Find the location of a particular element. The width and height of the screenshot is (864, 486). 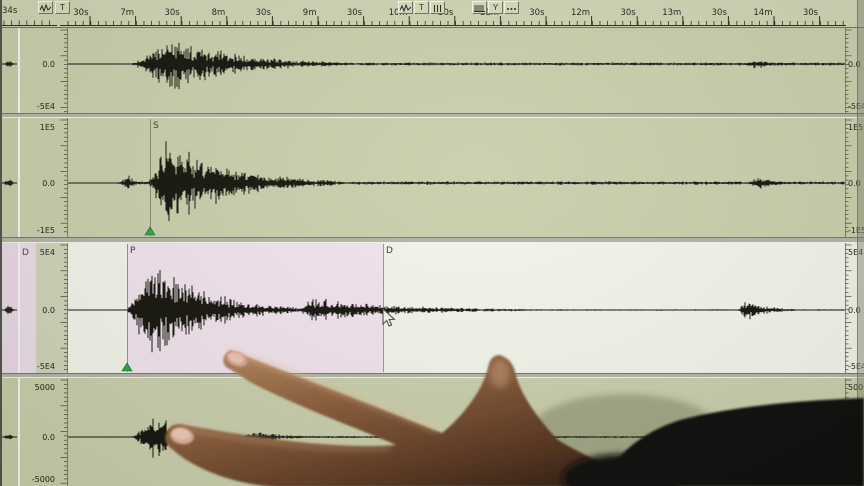

svg-text: 34s is located at coordinates (10, 11).